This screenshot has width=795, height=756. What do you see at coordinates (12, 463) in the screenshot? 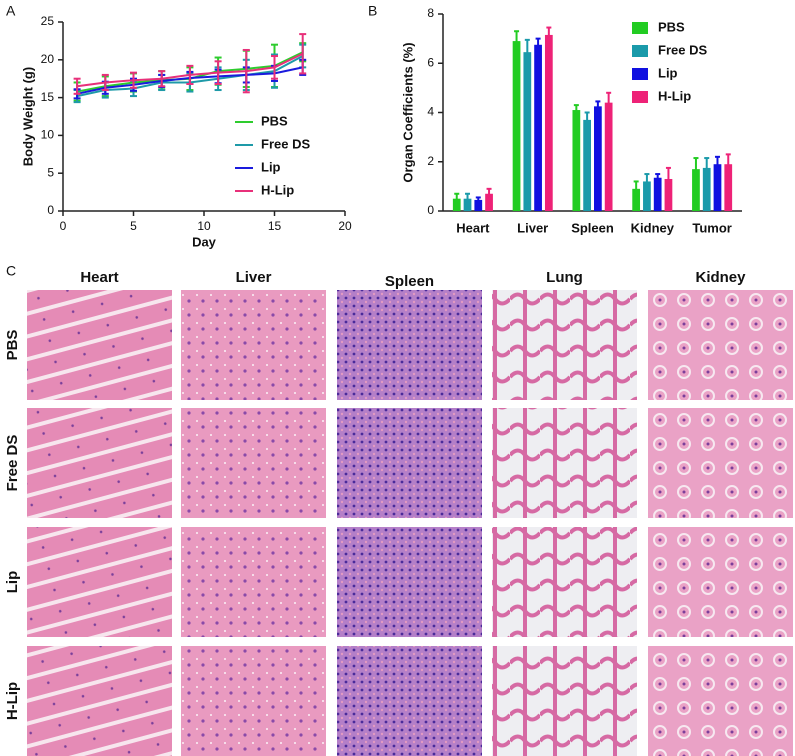
I see `row-label: Free DS` at bounding box center [12, 463].